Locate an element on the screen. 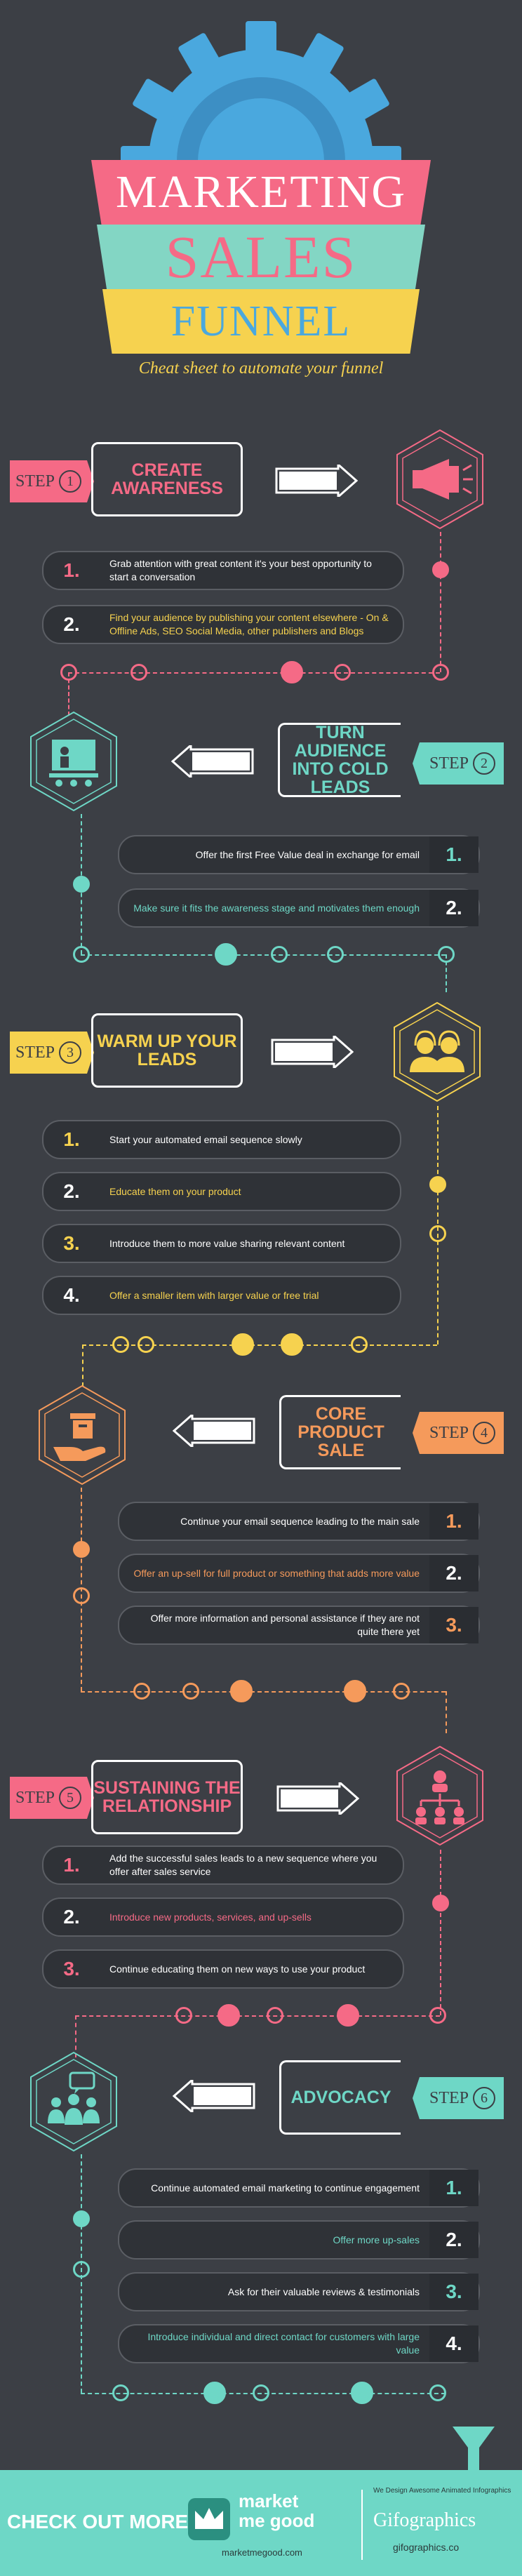 The height and width of the screenshot is (2576, 522). step-tag-2-text: STEP 2 is located at coordinates (463, 764).